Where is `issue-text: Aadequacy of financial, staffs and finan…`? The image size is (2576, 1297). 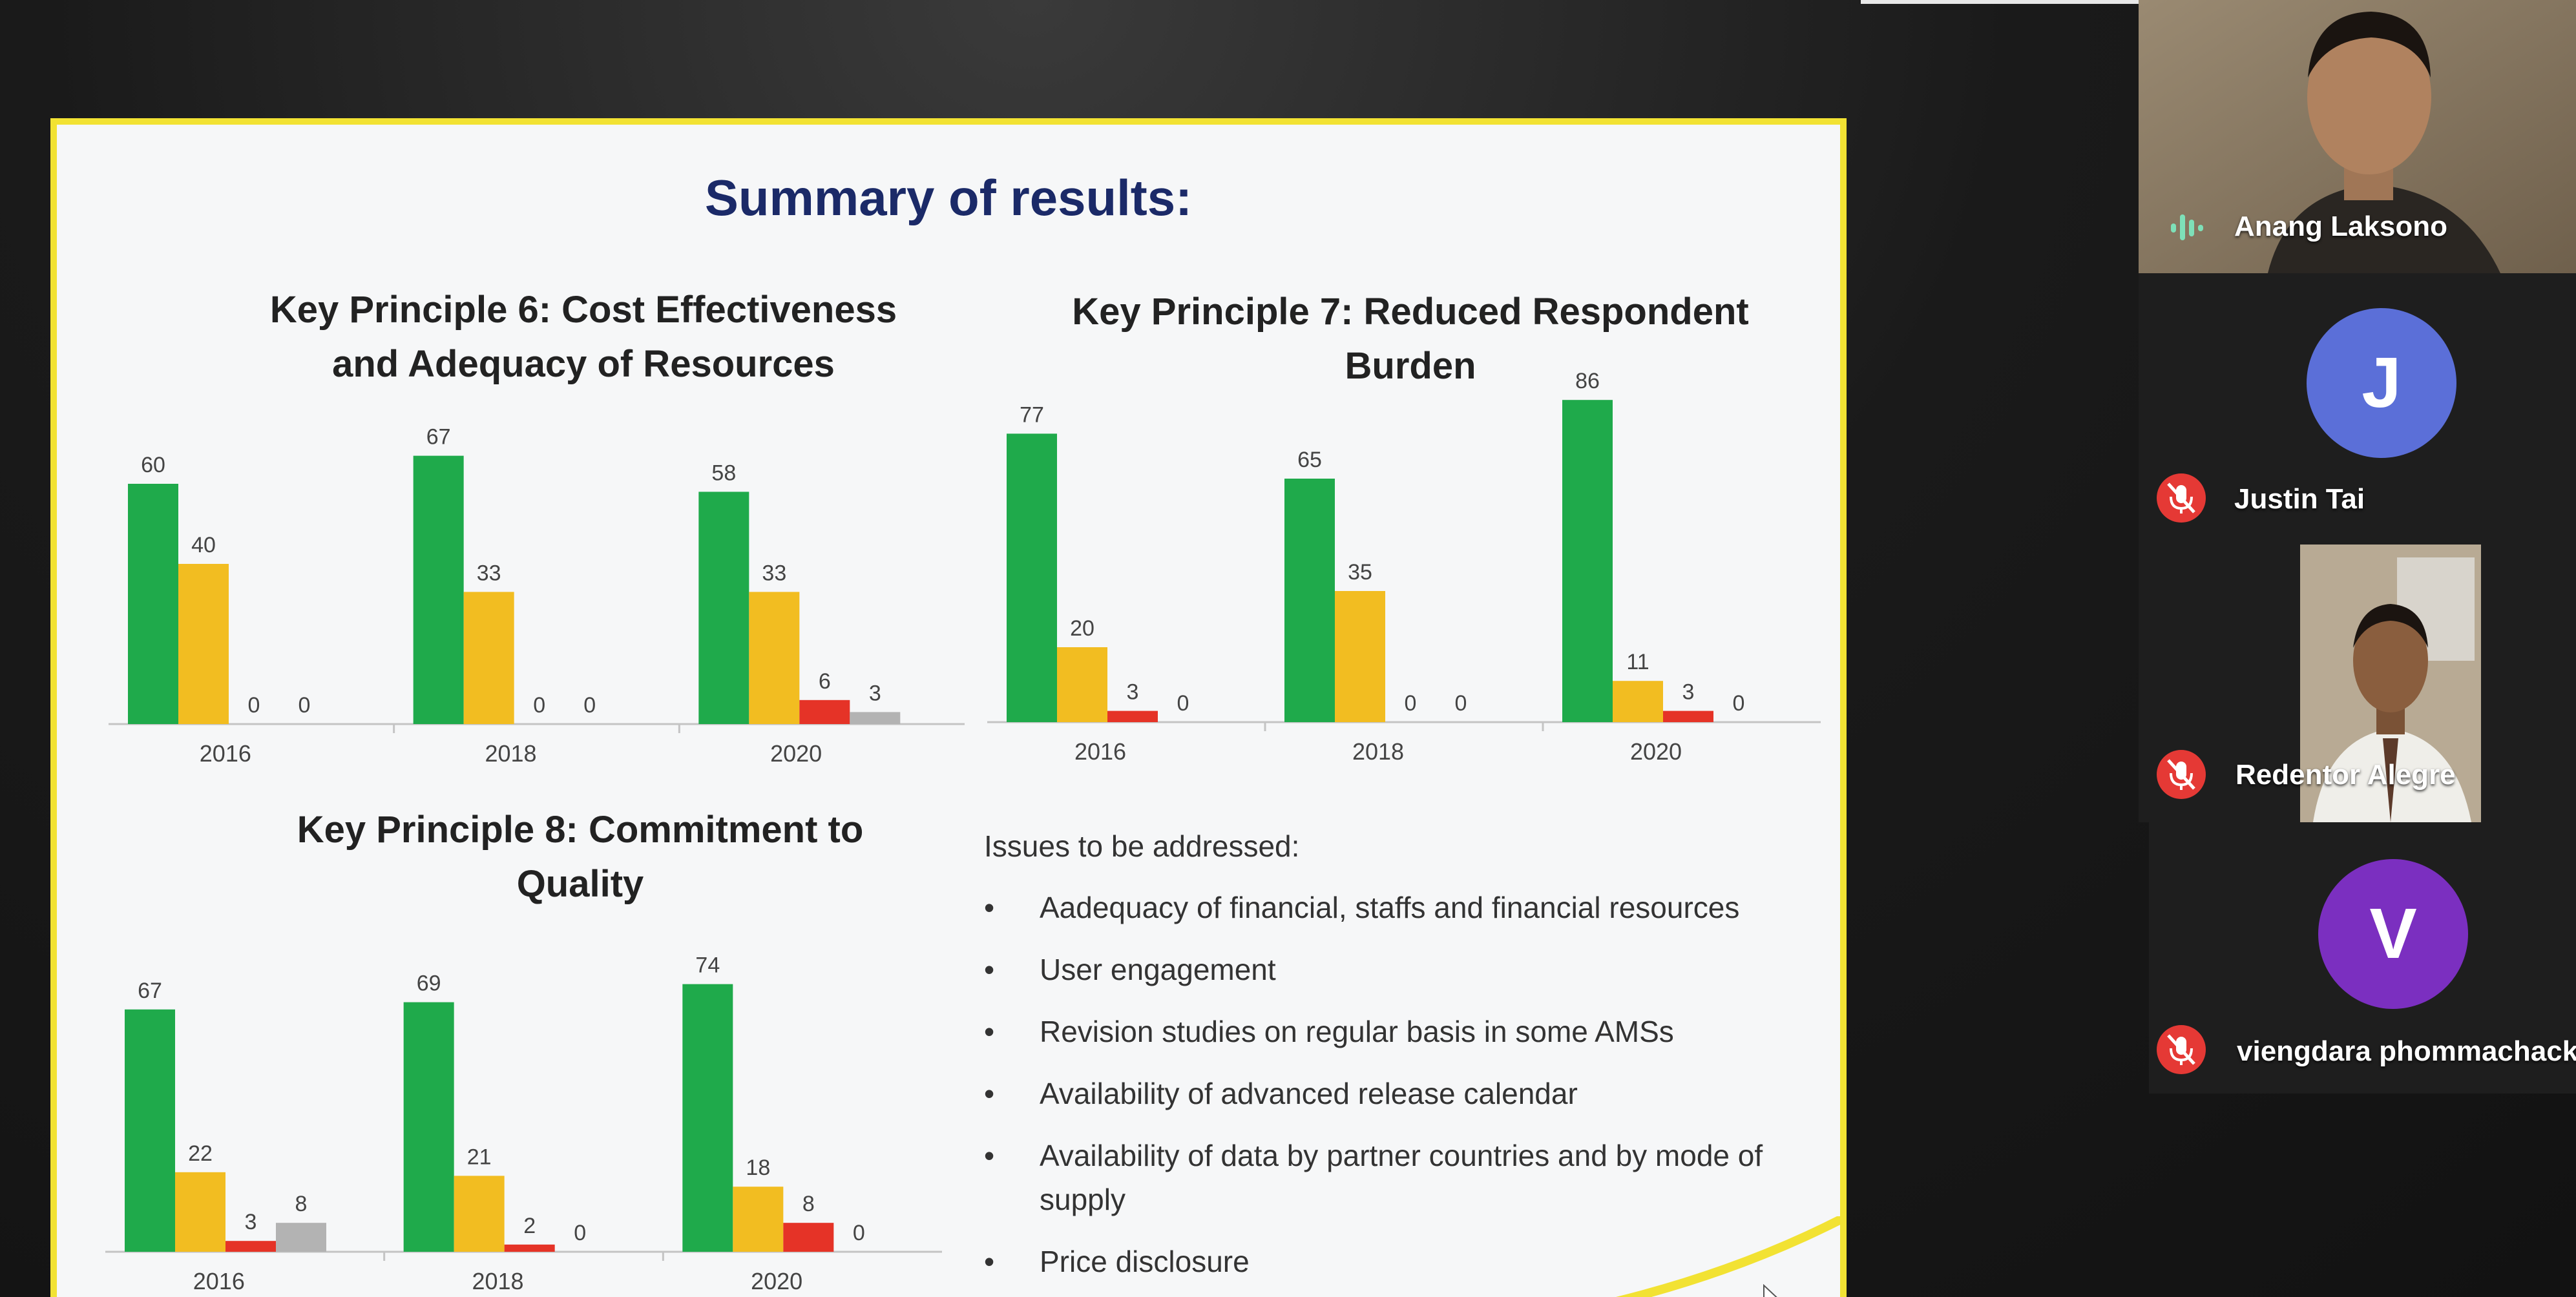 issue-text: Aadequacy of financial, staffs and finan… is located at coordinates (1390, 907).